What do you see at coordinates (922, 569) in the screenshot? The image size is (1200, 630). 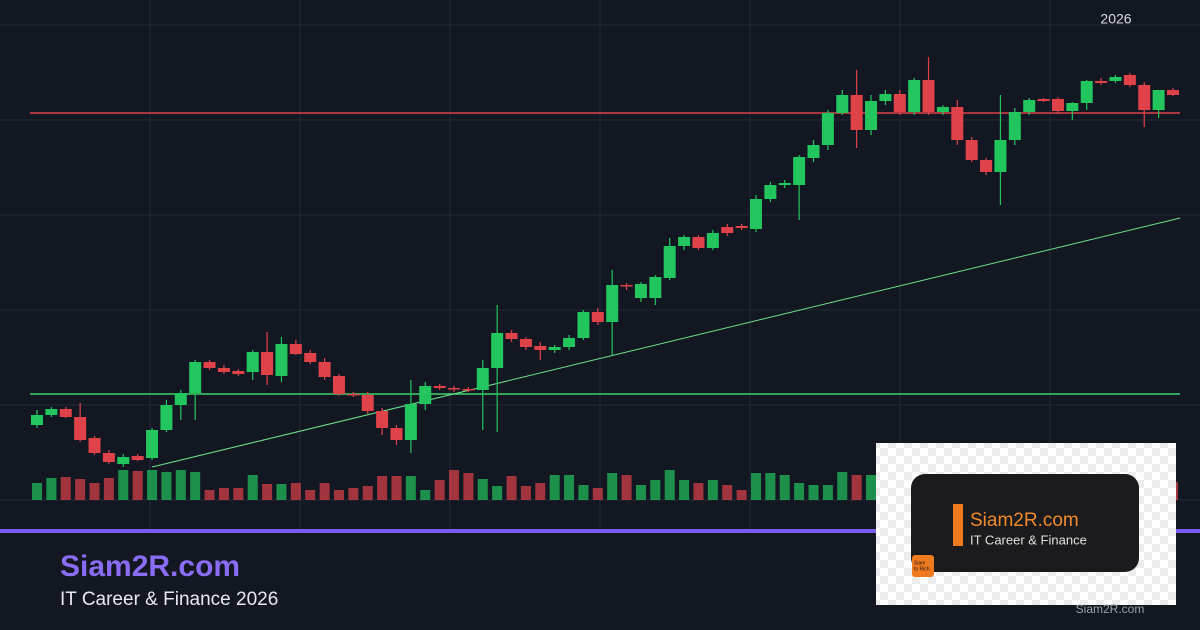 I see `badge-icon-text: to Rich` at bounding box center [922, 569].